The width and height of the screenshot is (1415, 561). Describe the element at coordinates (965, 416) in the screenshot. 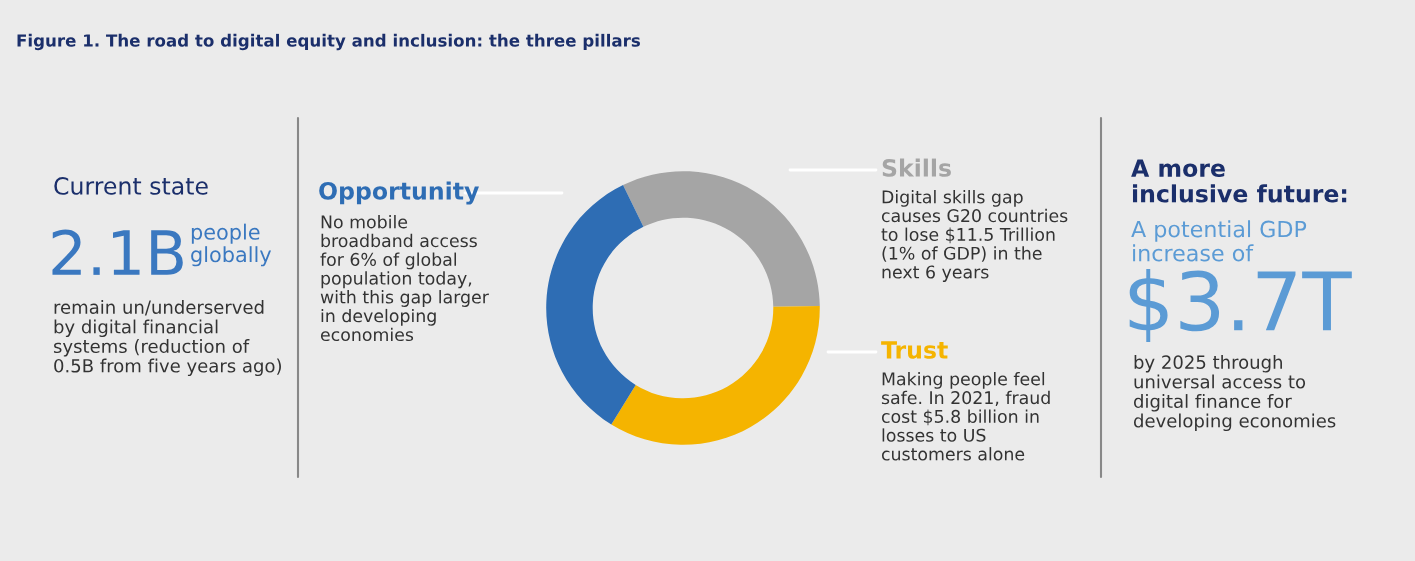

I see `text: Making people feel safe. In 2021, fraud cost $5.8 billion in losses to US customers alone` at that location.